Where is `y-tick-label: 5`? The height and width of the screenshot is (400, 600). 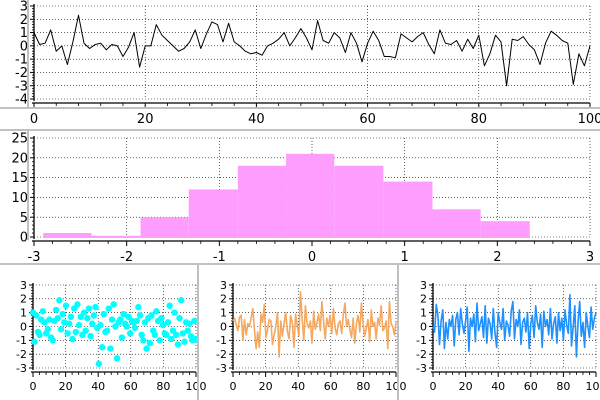 y-tick-label: 5 is located at coordinates (24, 218).